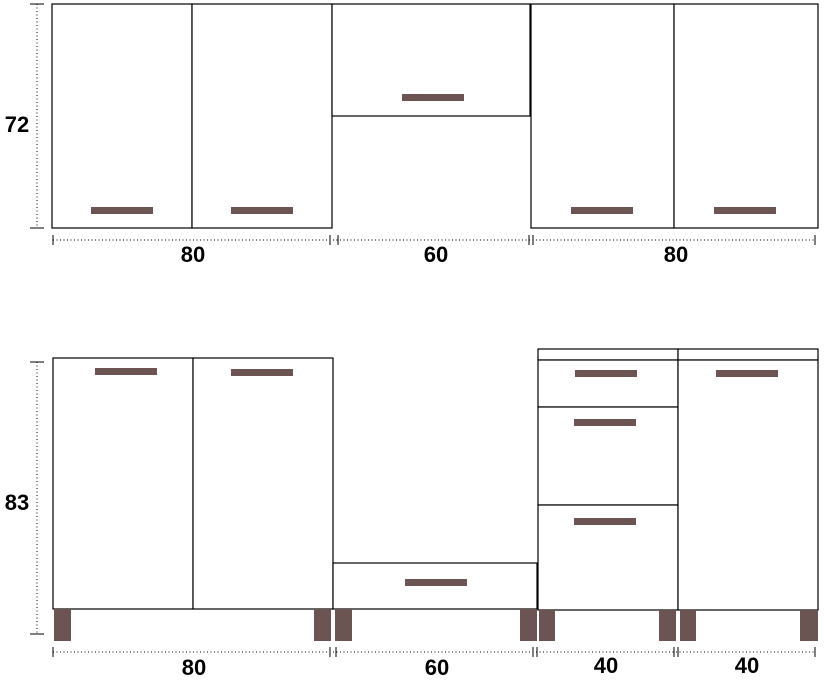  Describe the element at coordinates (745, 210) in the screenshot. I see `upper-door-4-handle` at that location.